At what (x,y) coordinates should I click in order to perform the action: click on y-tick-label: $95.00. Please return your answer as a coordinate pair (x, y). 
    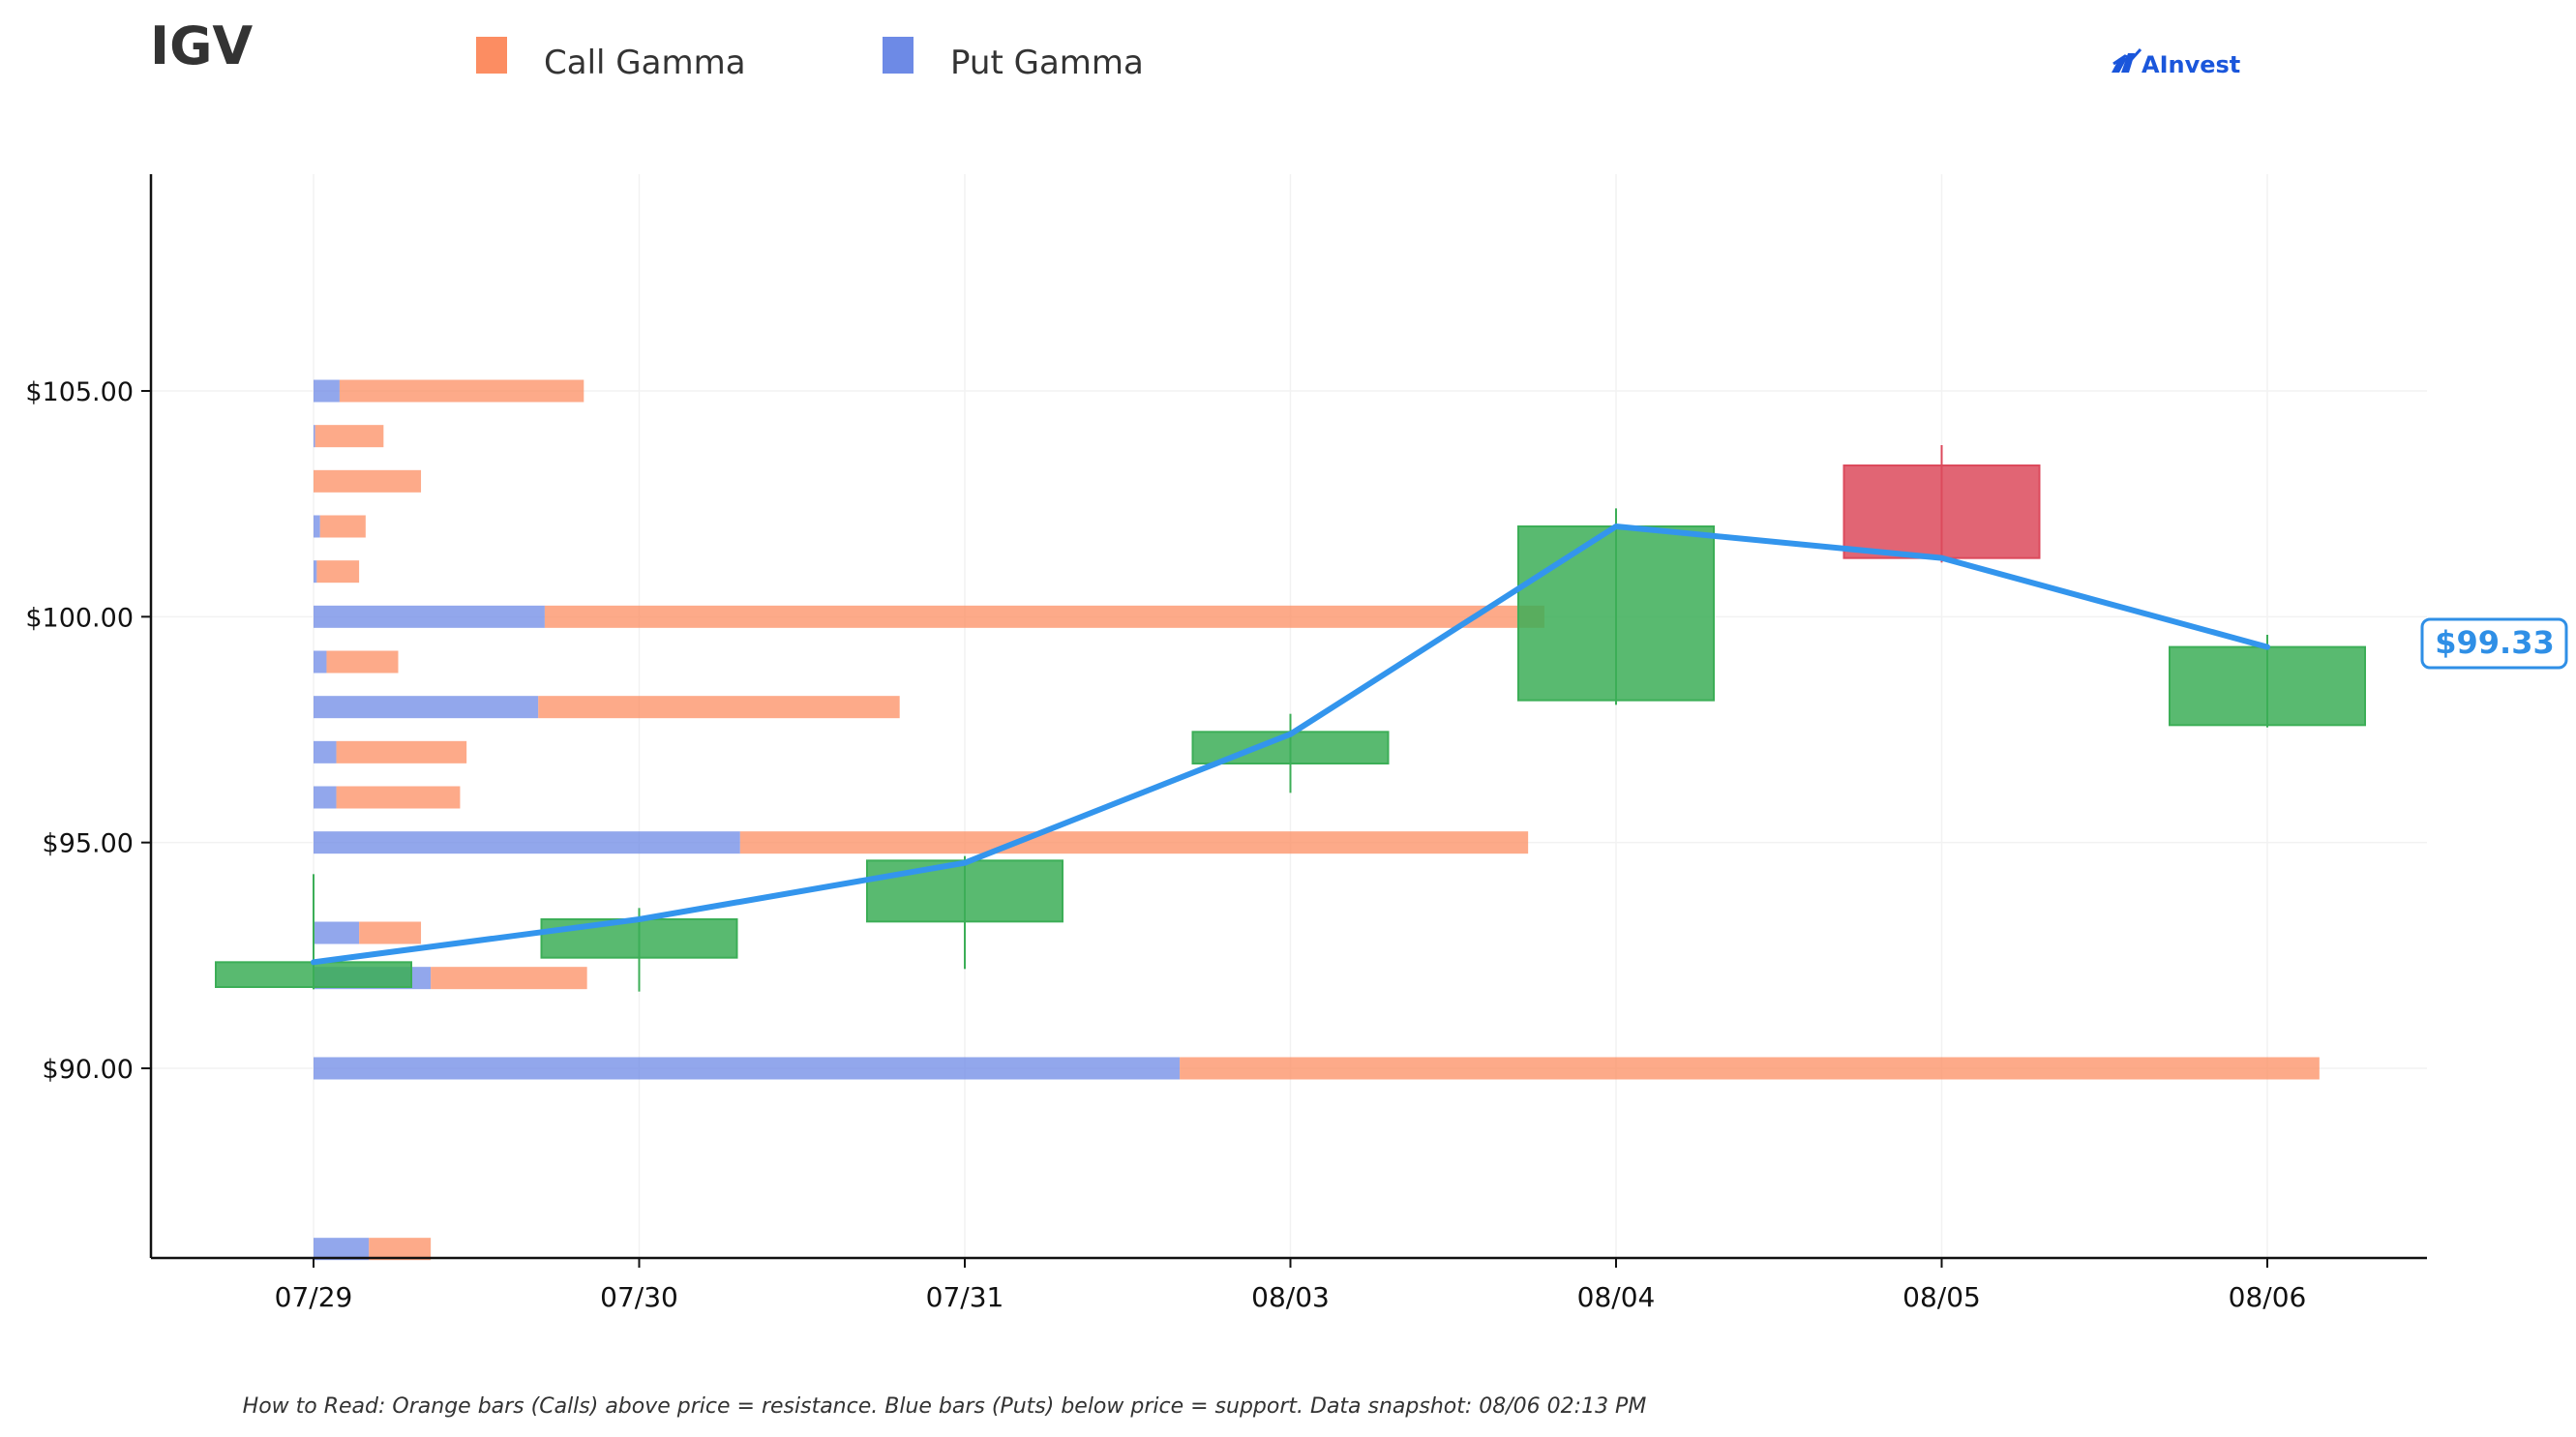
    Looking at the image, I should click on (88, 844).